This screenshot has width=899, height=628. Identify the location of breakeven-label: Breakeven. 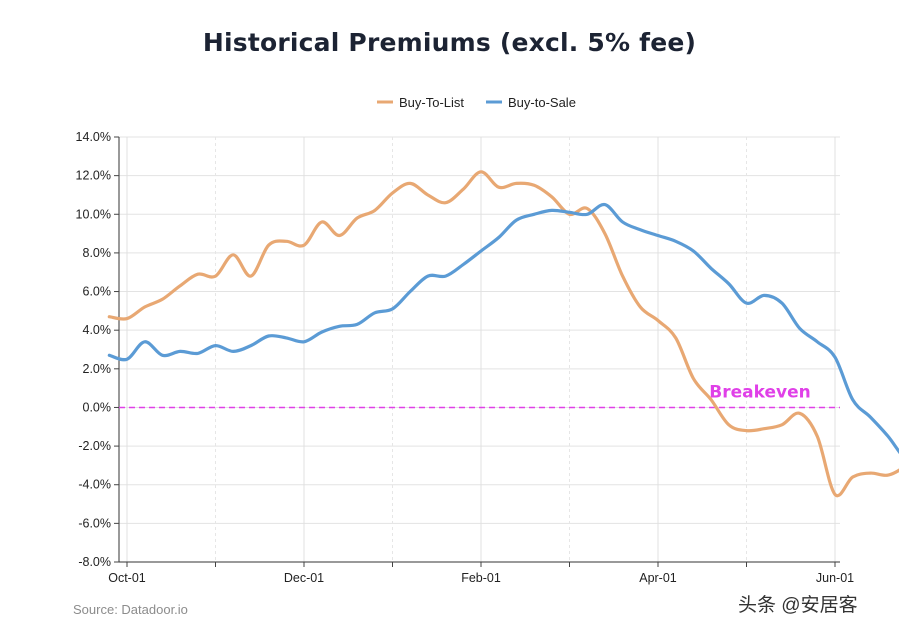
(759, 392).